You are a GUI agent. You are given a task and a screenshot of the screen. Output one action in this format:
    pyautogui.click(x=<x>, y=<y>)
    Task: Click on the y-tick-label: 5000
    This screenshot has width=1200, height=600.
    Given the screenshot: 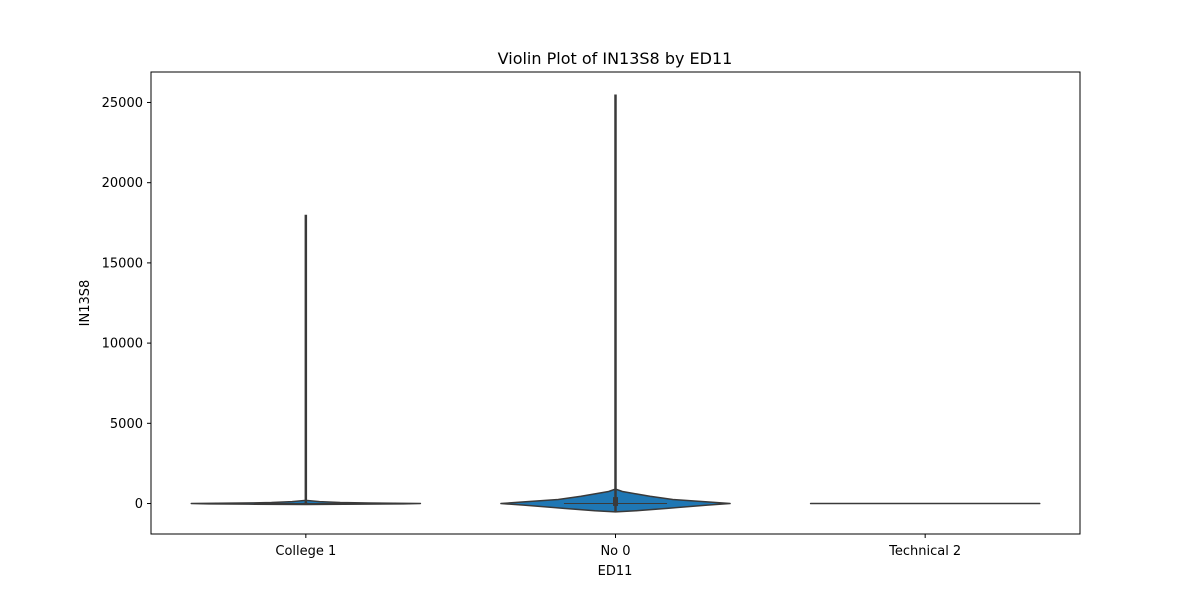 What is the action you would take?
    pyautogui.click(x=126, y=424)
    